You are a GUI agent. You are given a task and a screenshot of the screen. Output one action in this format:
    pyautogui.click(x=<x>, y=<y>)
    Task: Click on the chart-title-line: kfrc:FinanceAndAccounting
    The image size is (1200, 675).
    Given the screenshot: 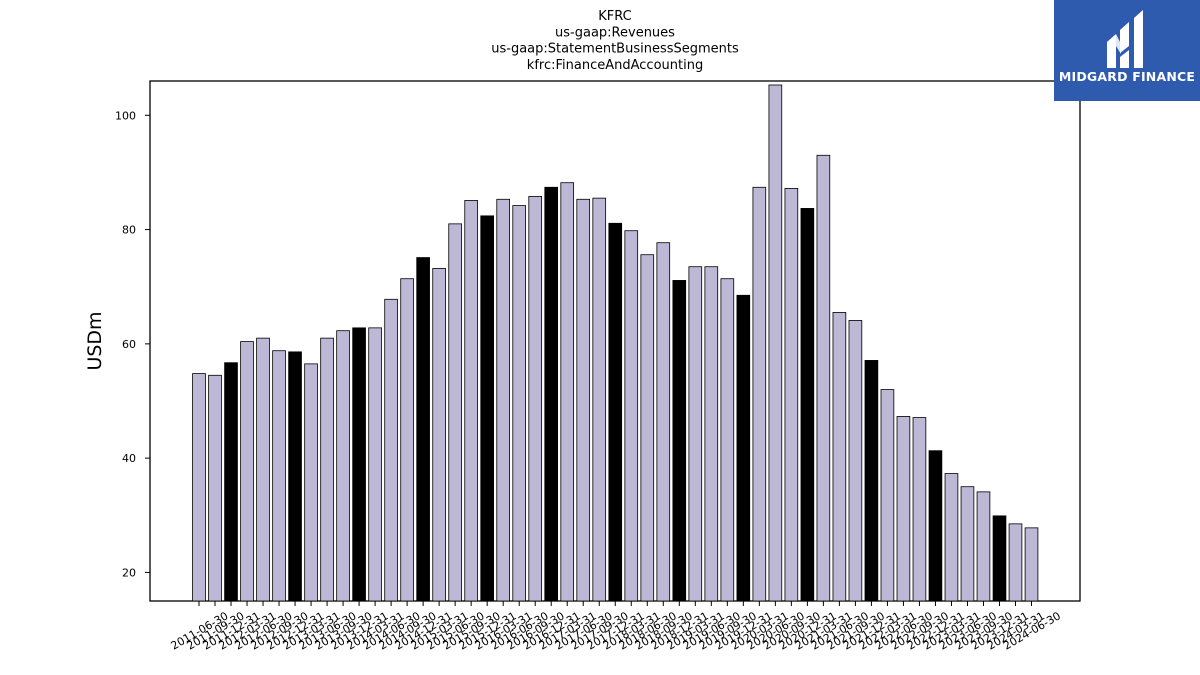 What is the action you would take?
    pyautogui.click(x=615, y=65)
    